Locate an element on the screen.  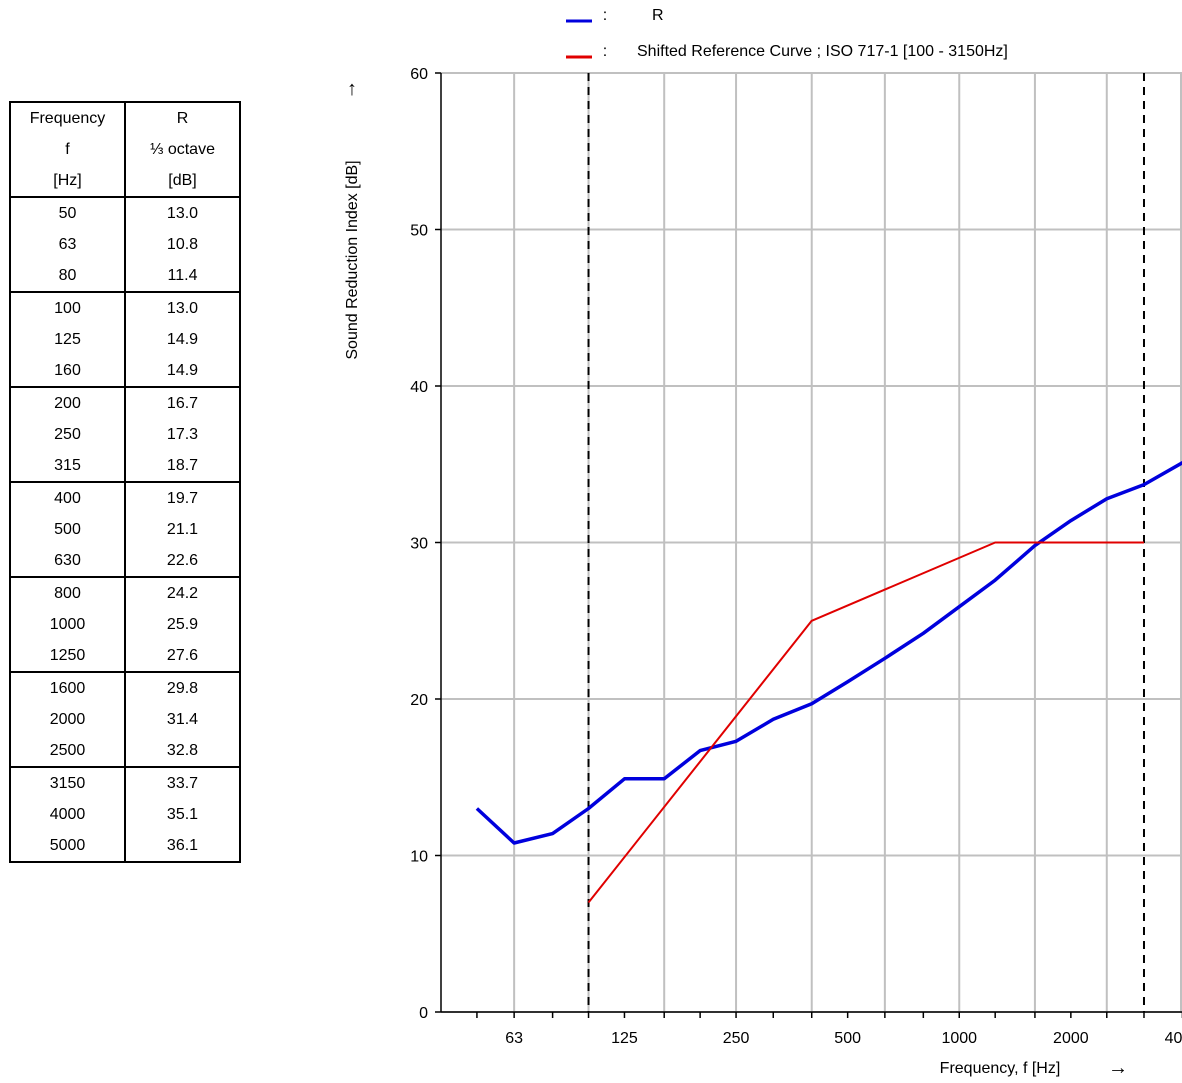
table-header-row: Frequency R is located at coordinates (125, 117).